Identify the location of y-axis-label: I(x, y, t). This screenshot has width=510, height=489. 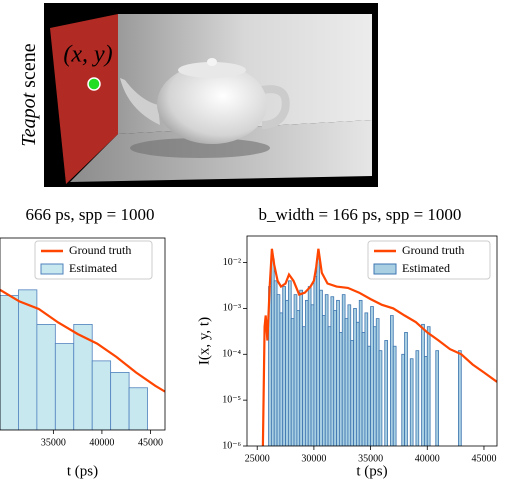
(204, 341).